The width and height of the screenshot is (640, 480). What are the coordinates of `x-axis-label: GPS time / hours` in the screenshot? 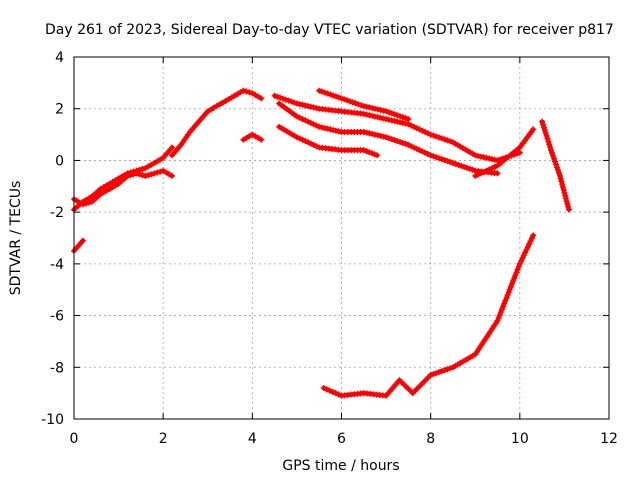 It's located at (340, 466).